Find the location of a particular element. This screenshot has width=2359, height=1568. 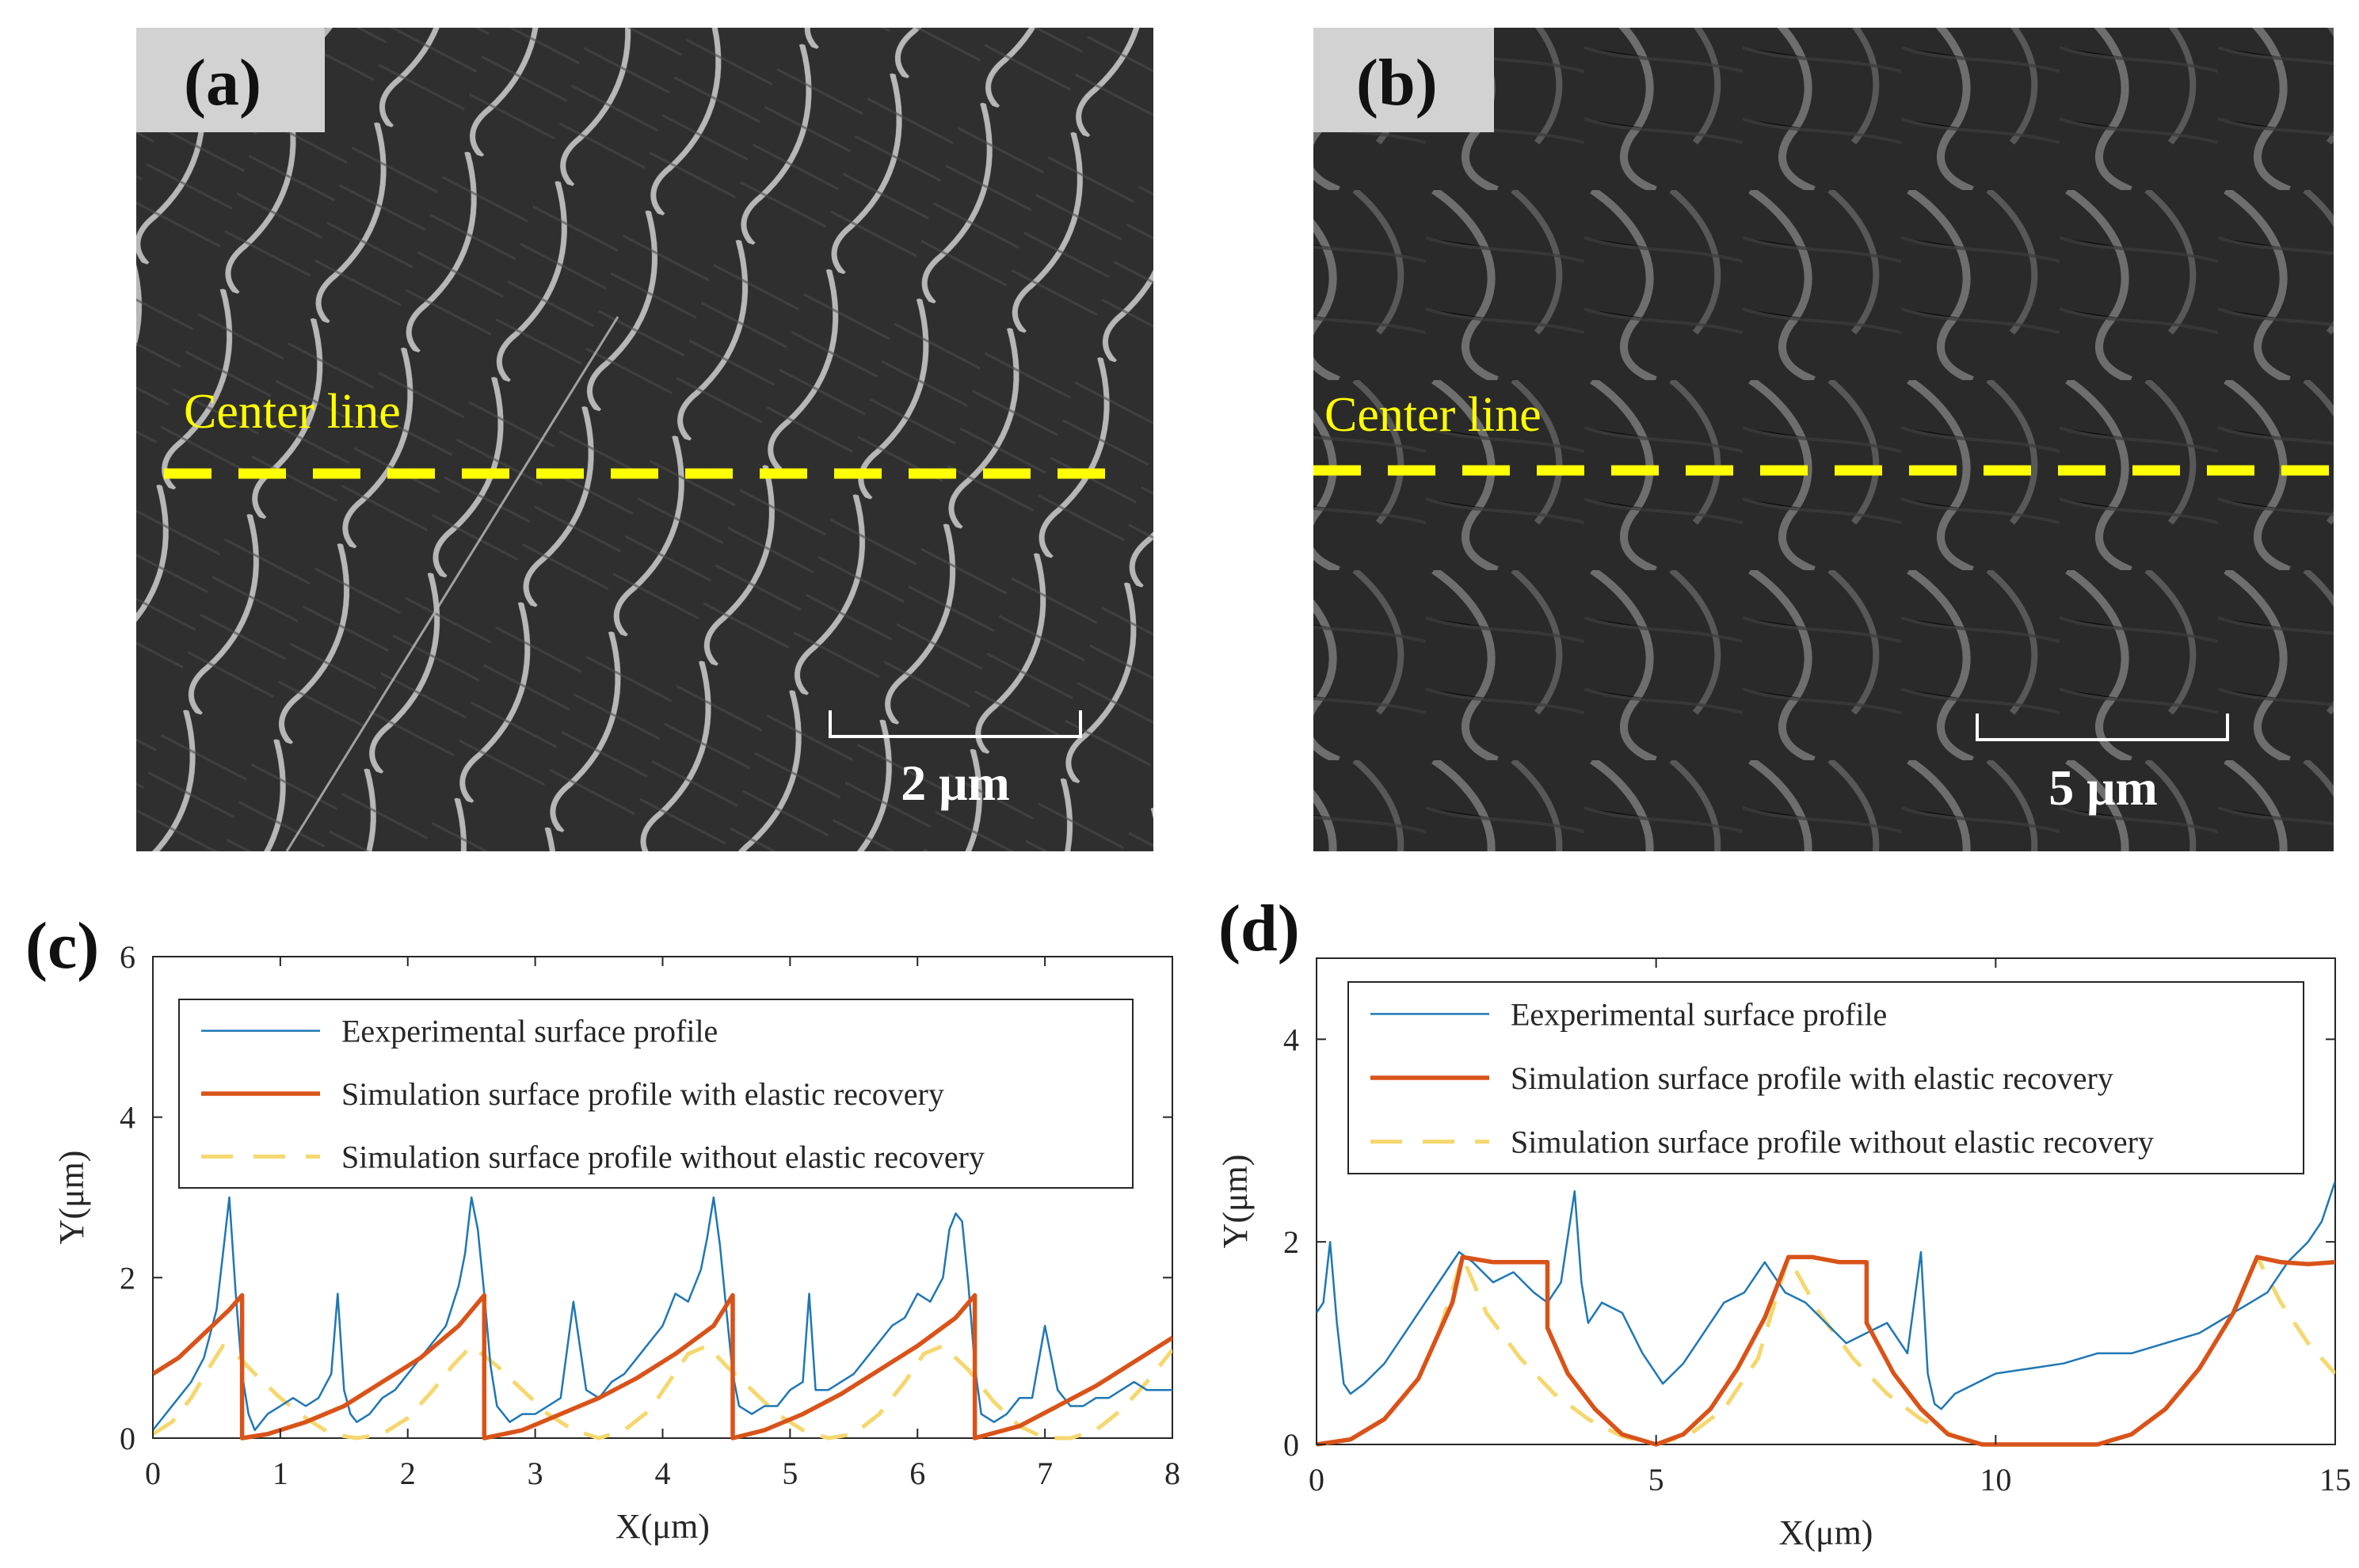

x-axis-label-d: X(μm) is located at coordinates (1826, 1532).